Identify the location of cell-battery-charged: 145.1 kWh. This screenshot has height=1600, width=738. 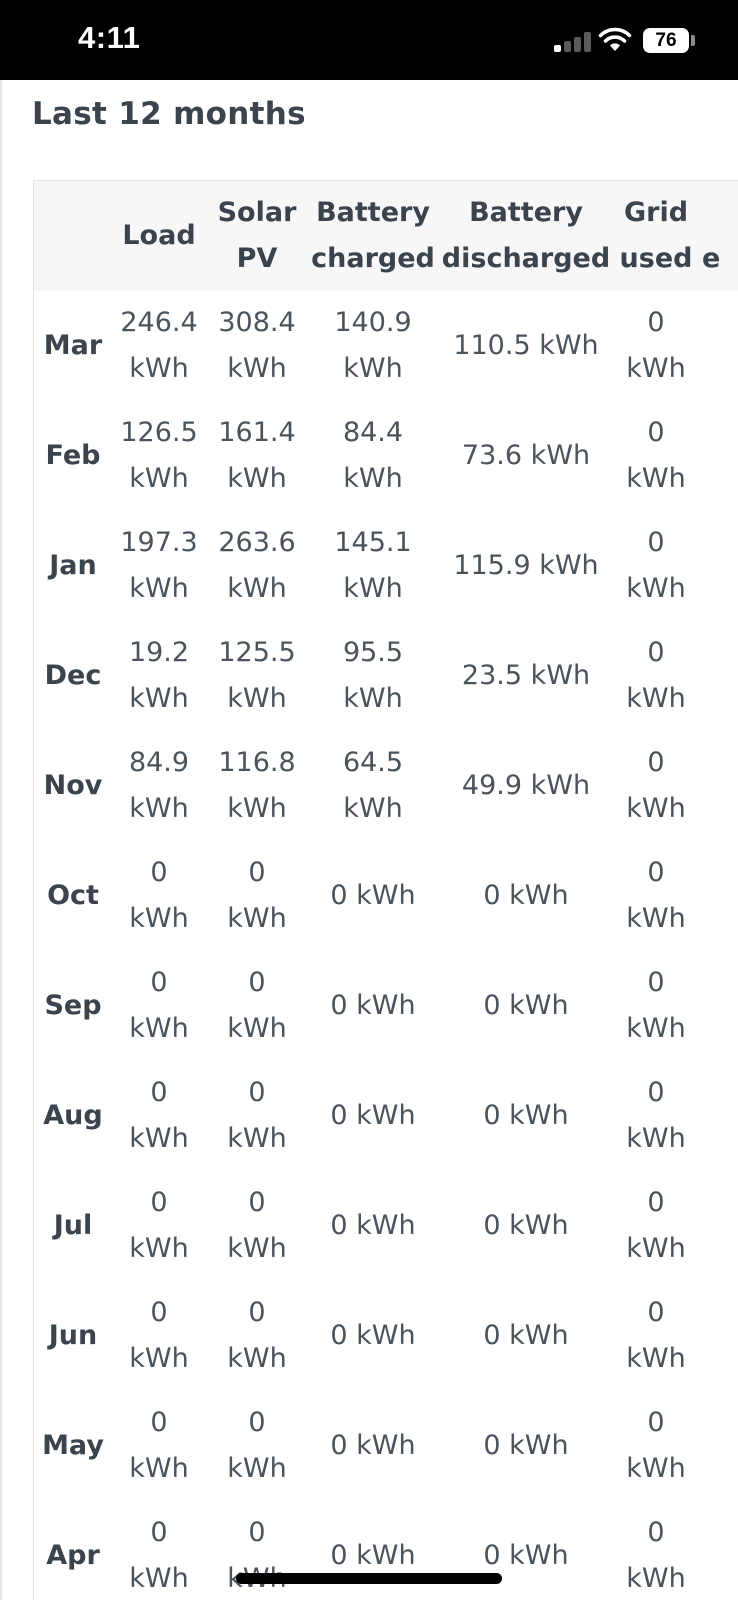
(373, 565).